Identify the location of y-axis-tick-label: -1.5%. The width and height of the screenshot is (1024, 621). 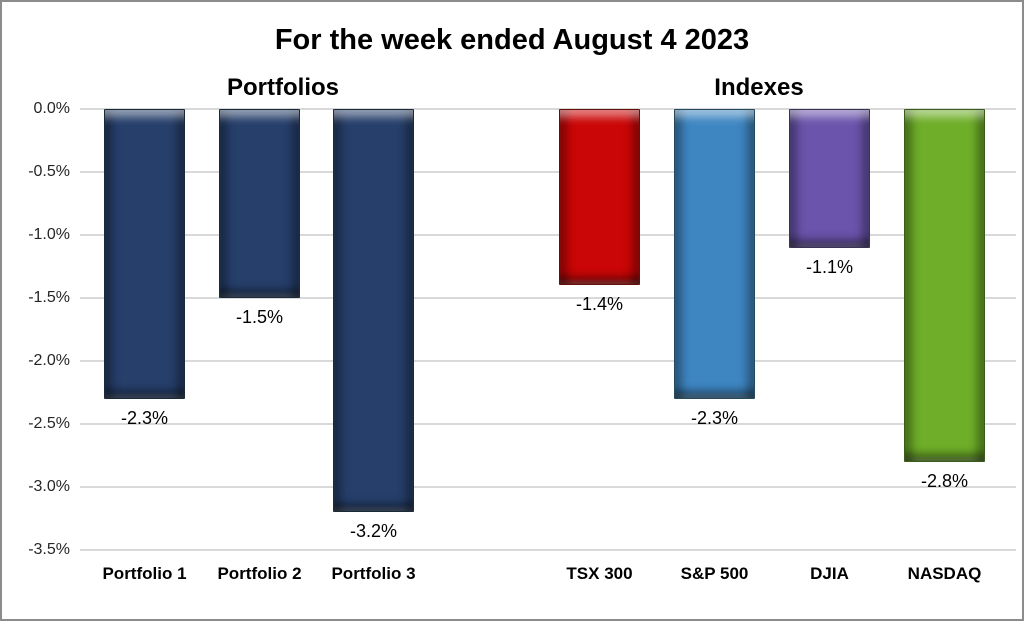
(49, 297).